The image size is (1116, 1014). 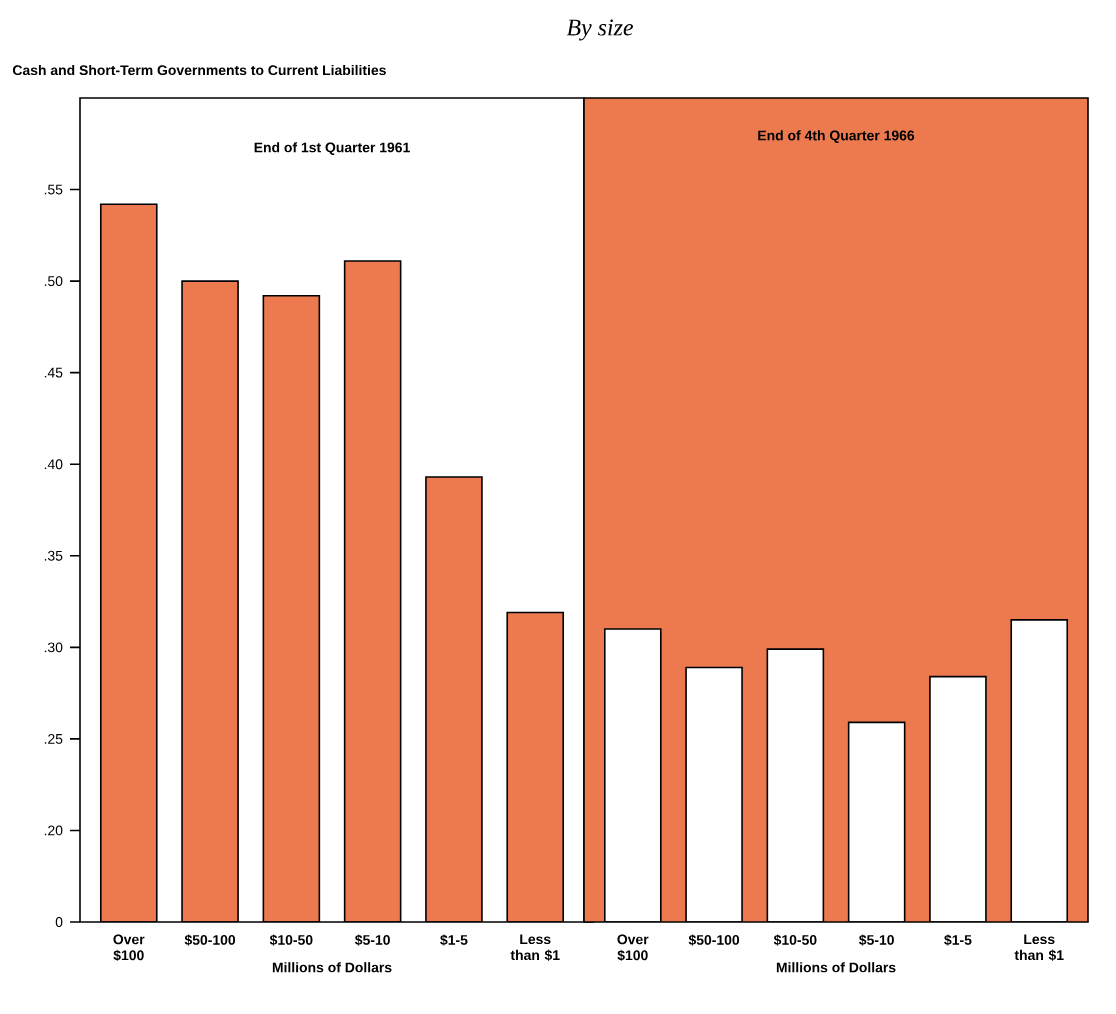 What do you see at coordinates (599, 30) in the screenshot?
I see `chart-title: By size` at bounding box center [599, 30].